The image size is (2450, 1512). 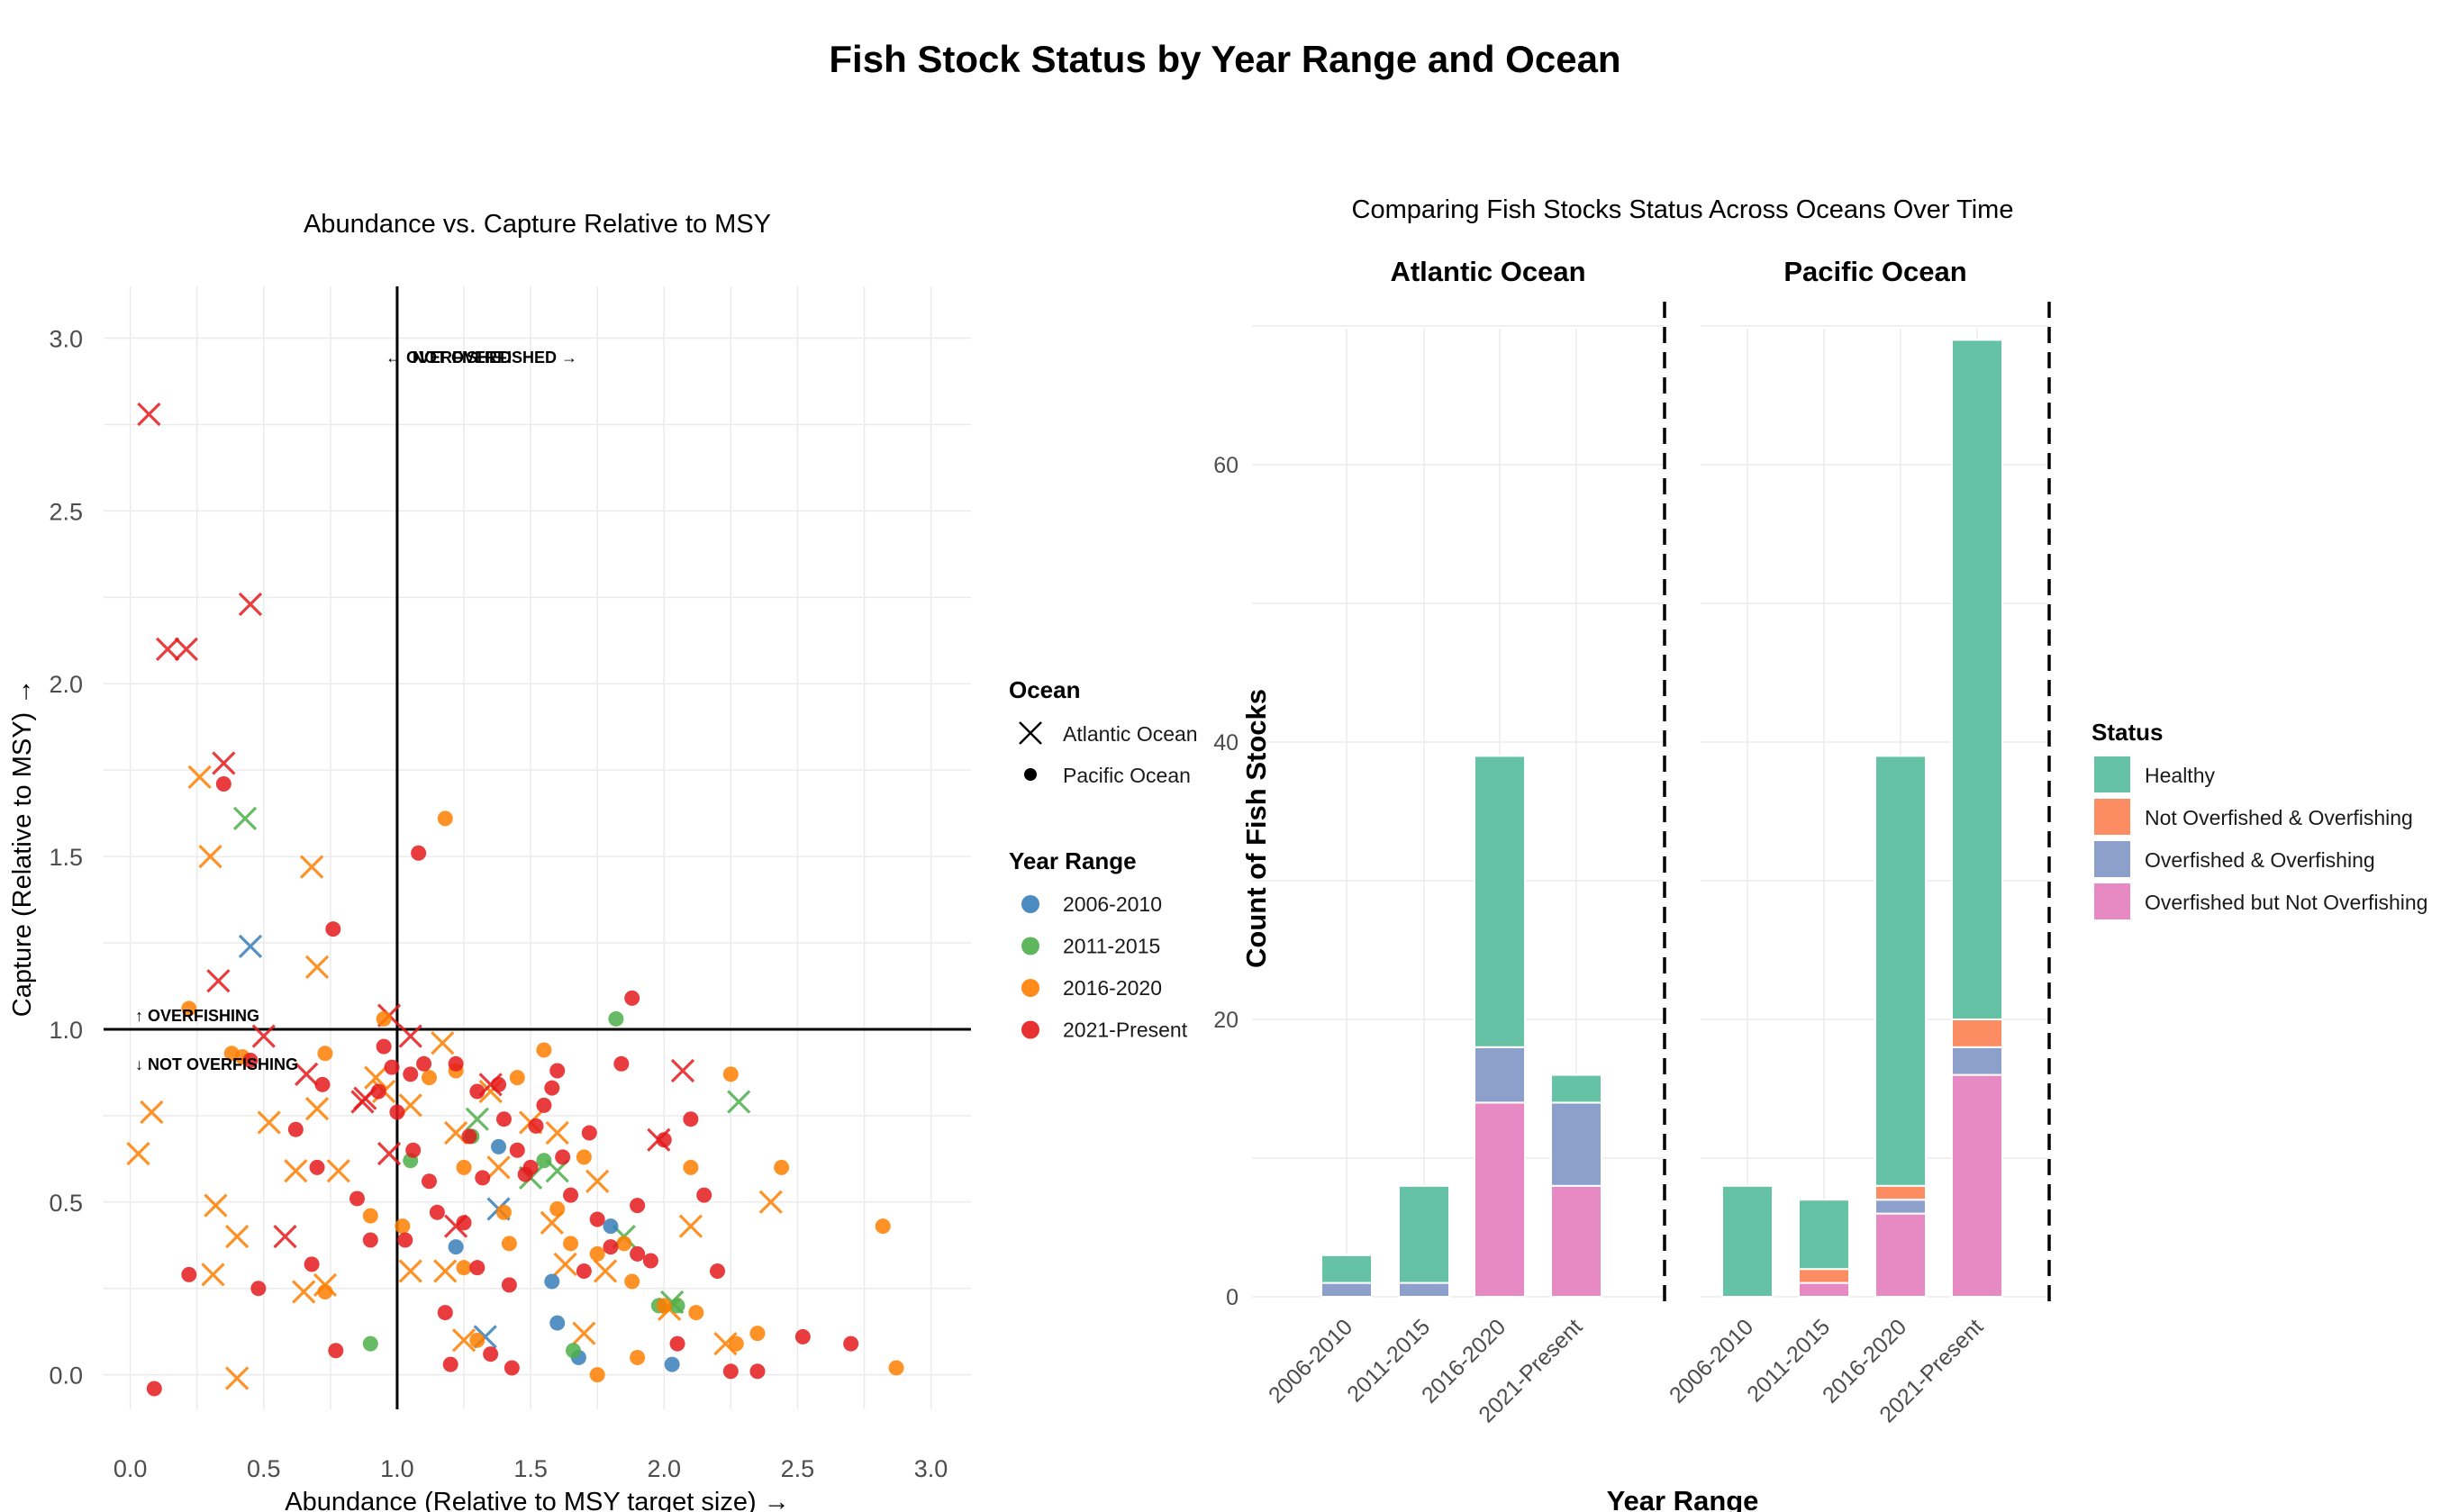 I want to click on scatter-y-tick-label: 0.0, so click(x=66, y=1376).